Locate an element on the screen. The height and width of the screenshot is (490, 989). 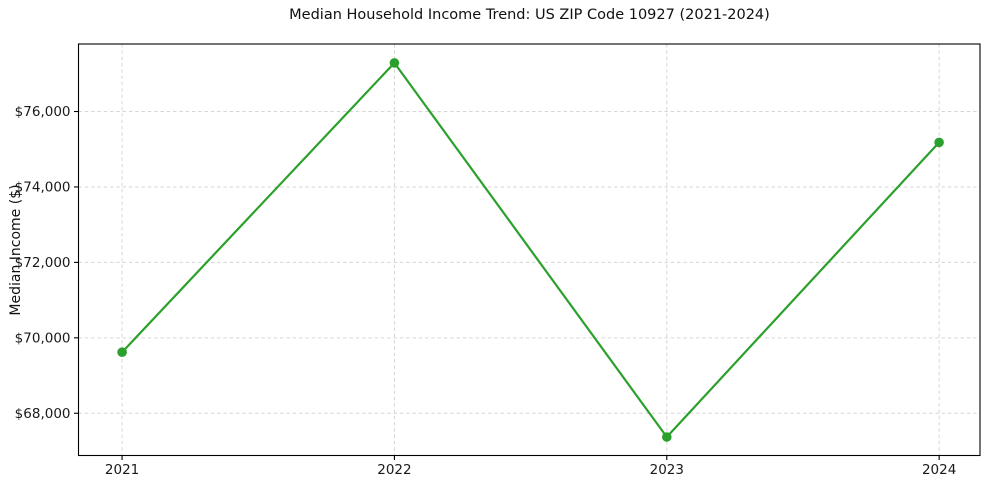
data-point-2022 is located at coordinates (394, 63).